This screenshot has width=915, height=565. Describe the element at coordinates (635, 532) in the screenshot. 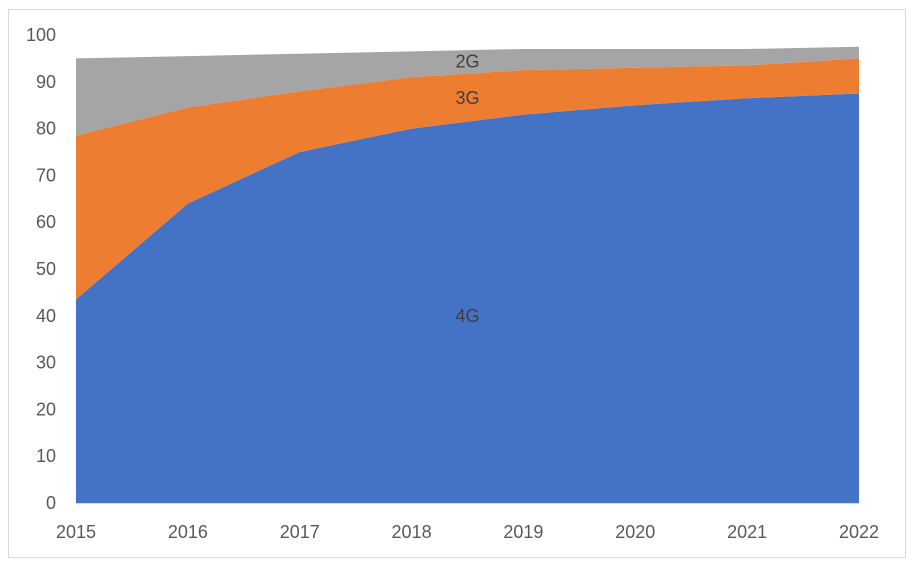

I see `x-tick-label: 2020` at that location.